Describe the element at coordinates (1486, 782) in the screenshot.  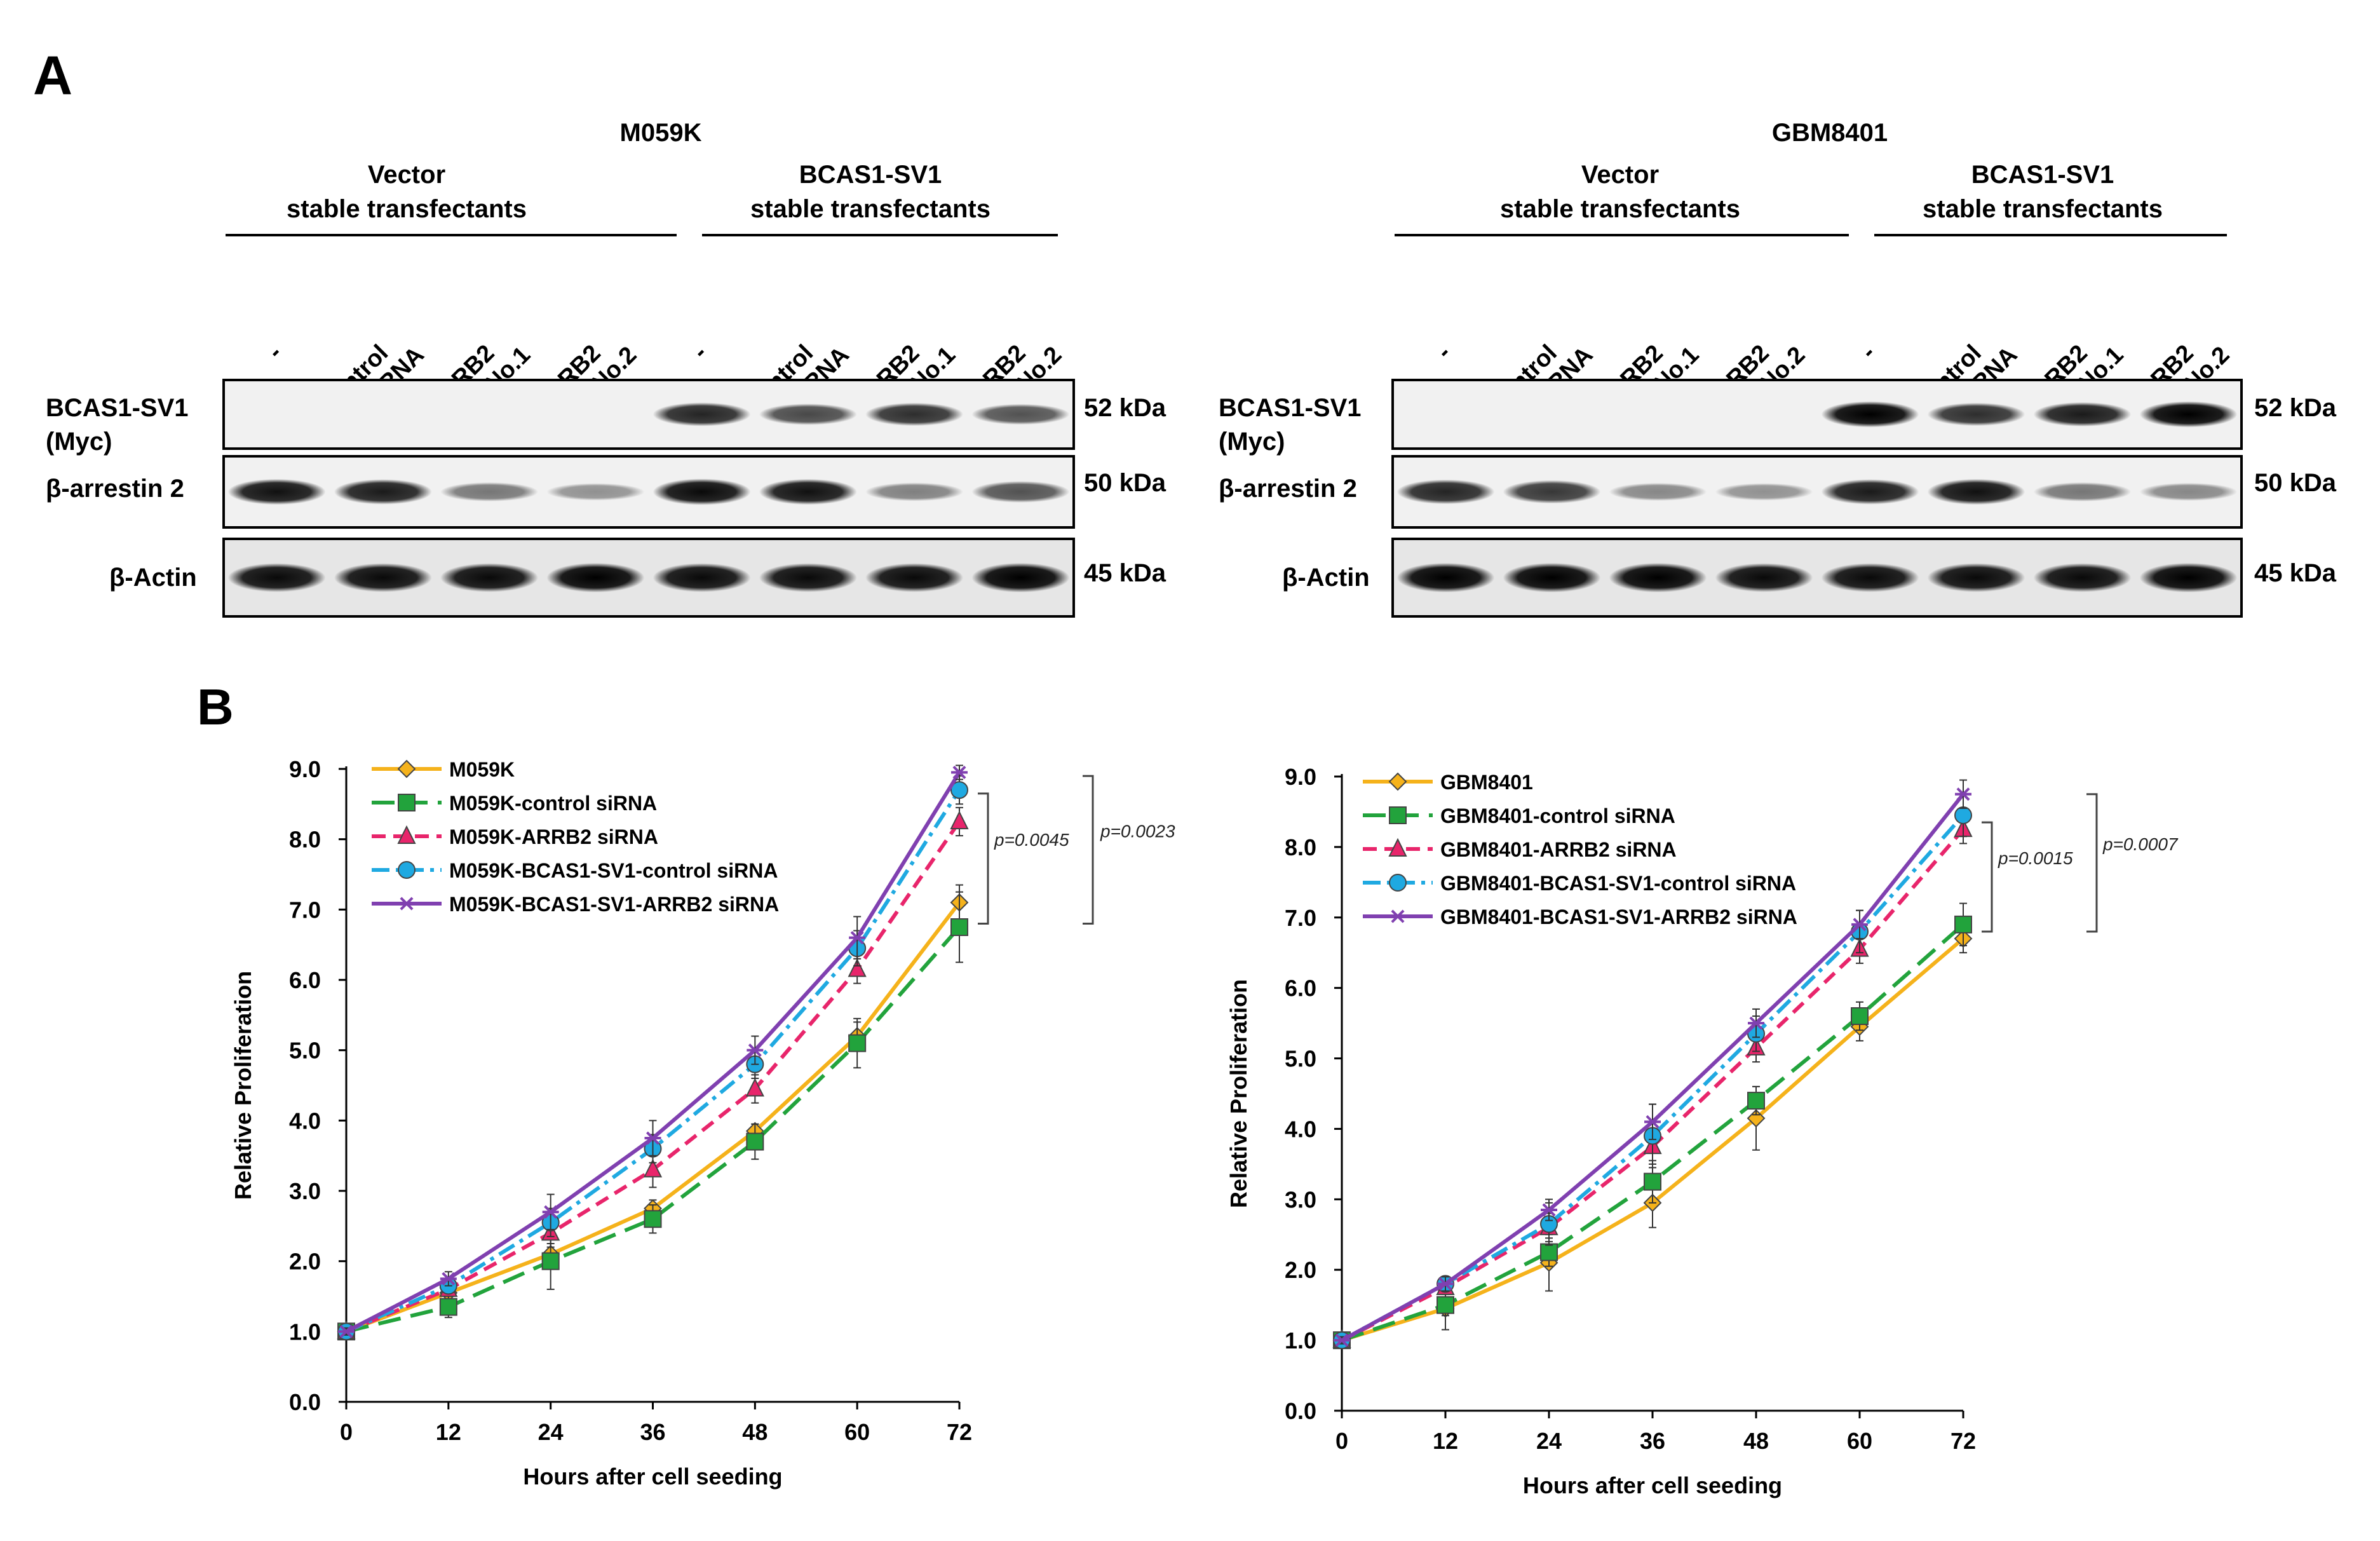
I see `legend-label: GBM8401` at that location.